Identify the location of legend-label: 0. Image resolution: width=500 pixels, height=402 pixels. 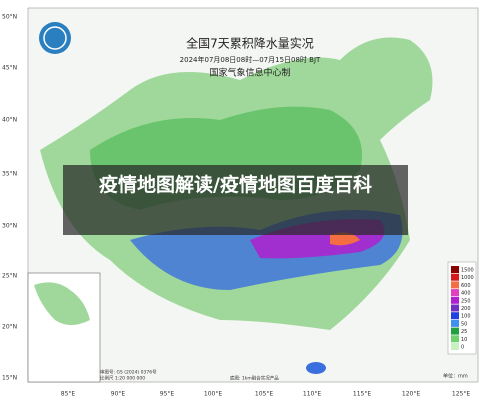
(462, 348).